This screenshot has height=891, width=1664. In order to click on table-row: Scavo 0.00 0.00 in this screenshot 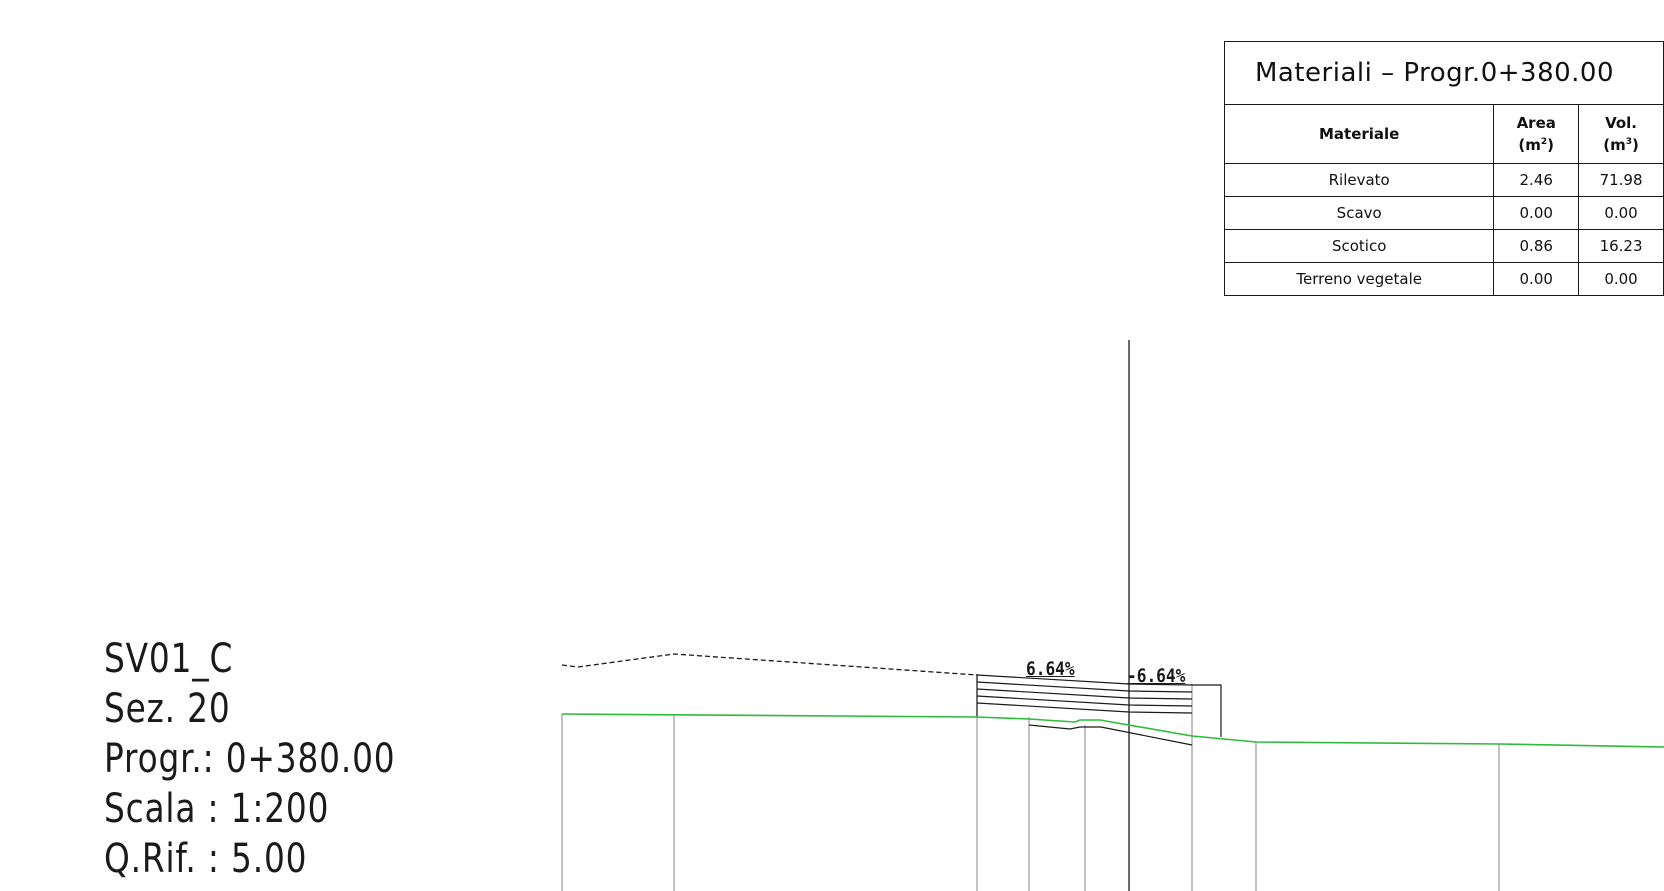, I will do `click(1443, 213)`.